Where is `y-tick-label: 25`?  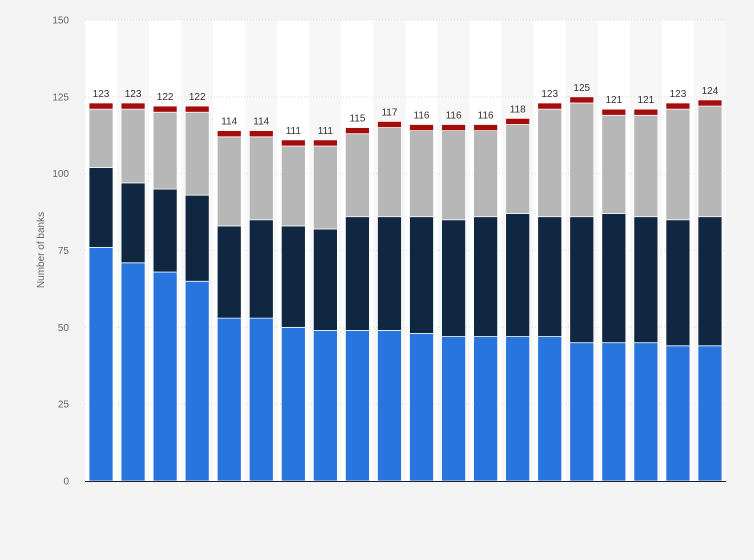 y-tick-label: 25 is located at coordinates (64, 405).